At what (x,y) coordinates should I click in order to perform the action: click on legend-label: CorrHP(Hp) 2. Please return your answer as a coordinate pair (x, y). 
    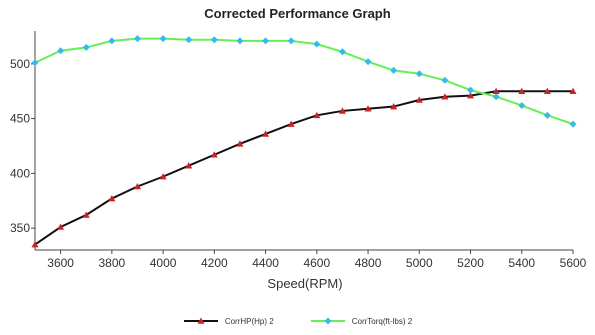
    Looking at the image, I should click on (249, 321).